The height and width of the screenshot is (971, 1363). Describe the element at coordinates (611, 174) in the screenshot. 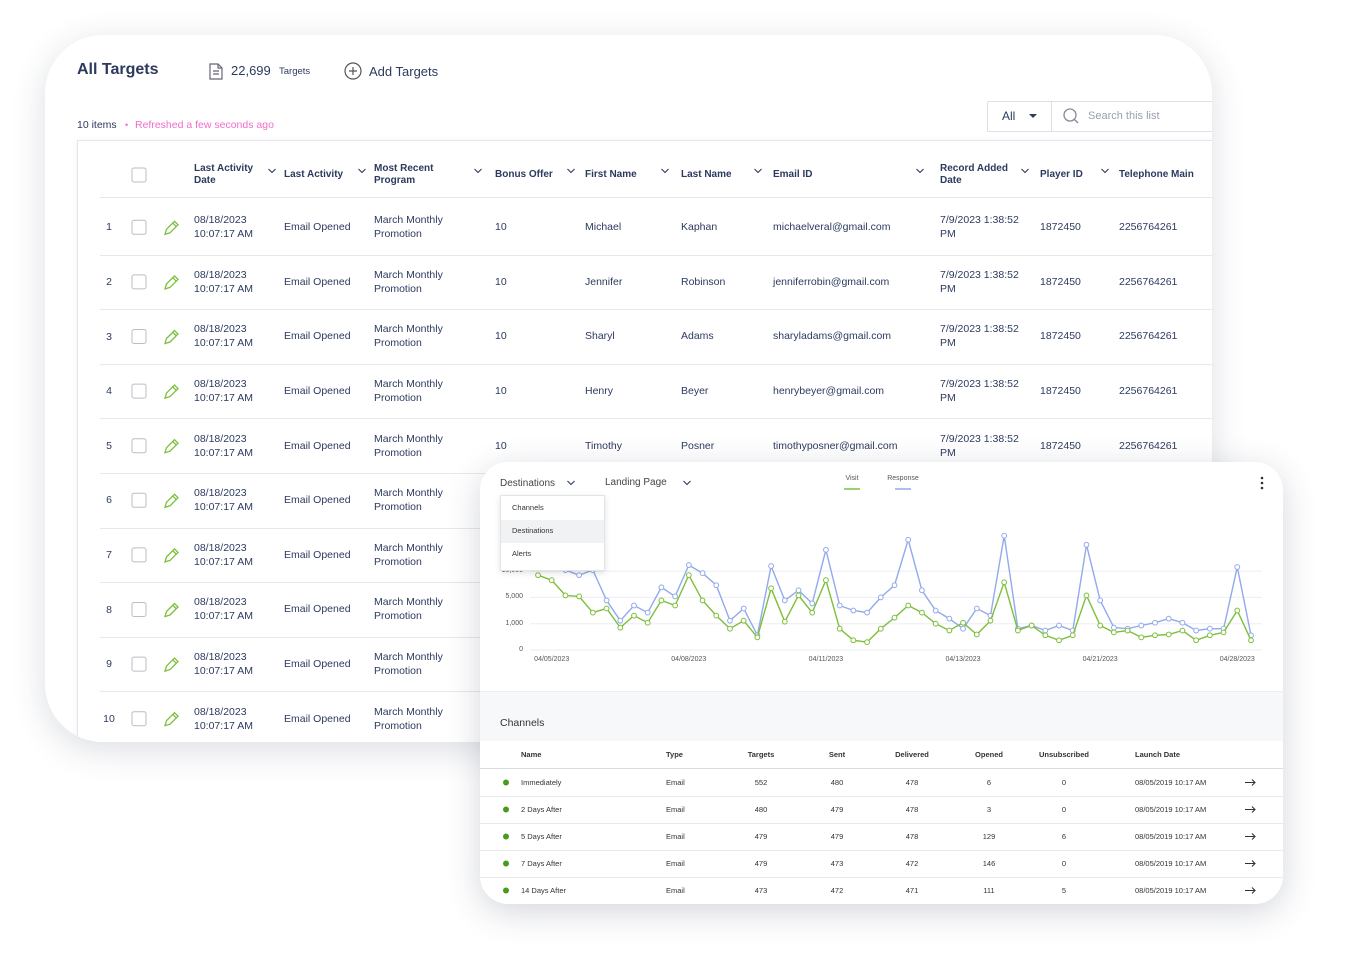

I see `column-header: First Name` at that location.